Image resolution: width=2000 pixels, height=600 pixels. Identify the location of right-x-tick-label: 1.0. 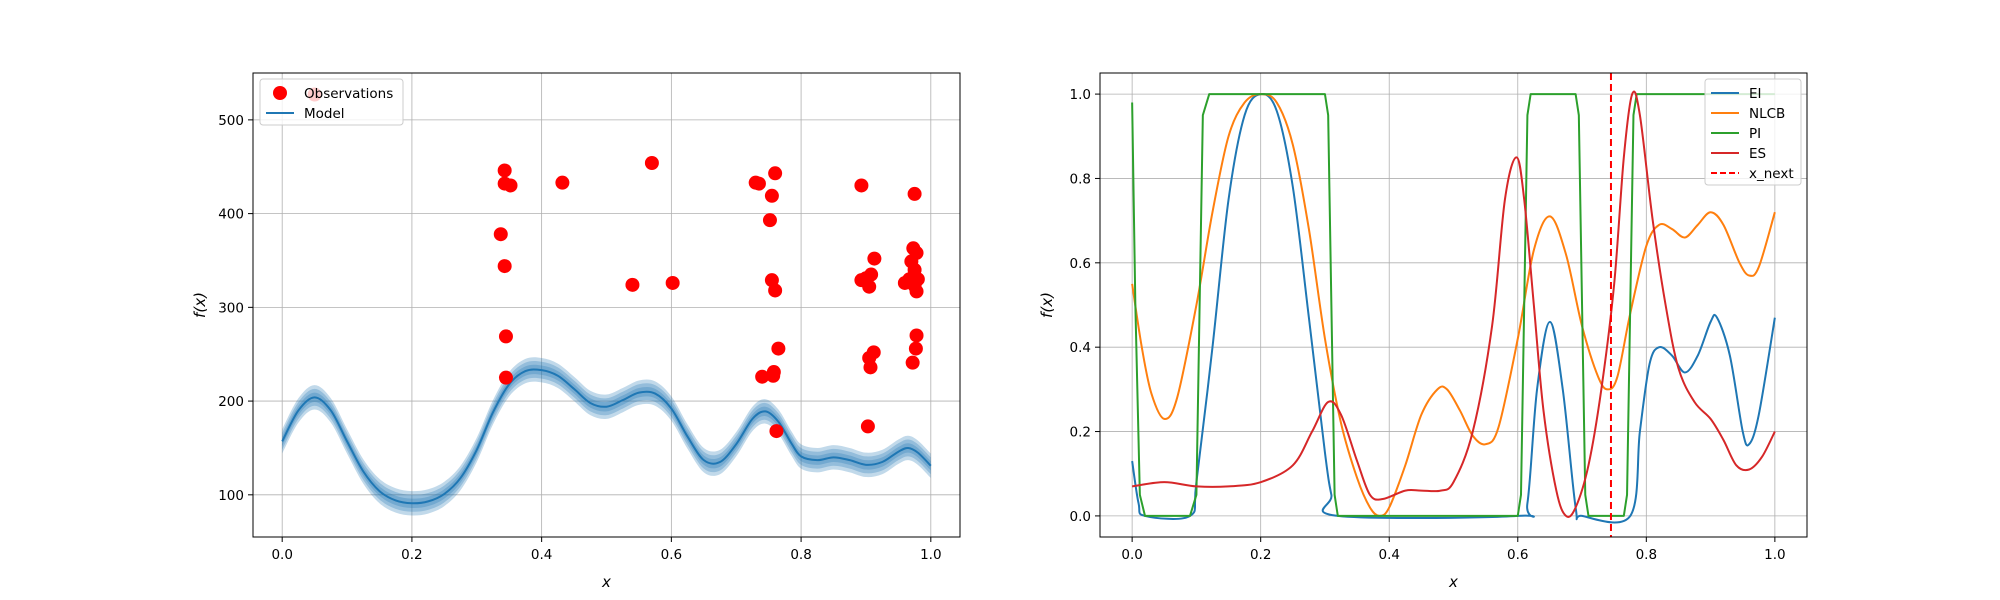
(1774, 555).